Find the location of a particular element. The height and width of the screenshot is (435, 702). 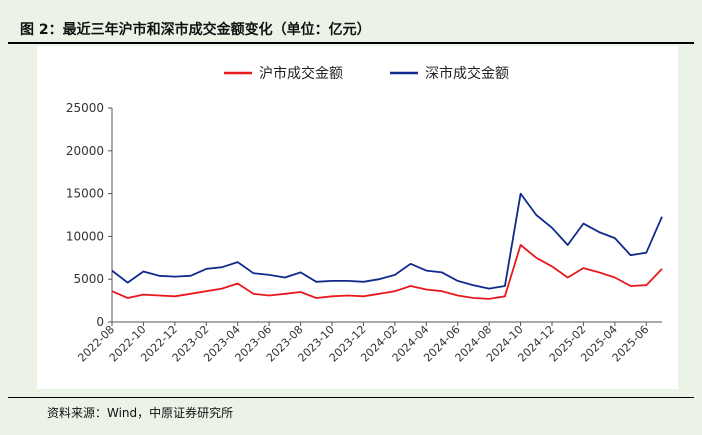

y-tick-label: 5000 is located at coordinates (88, 279).